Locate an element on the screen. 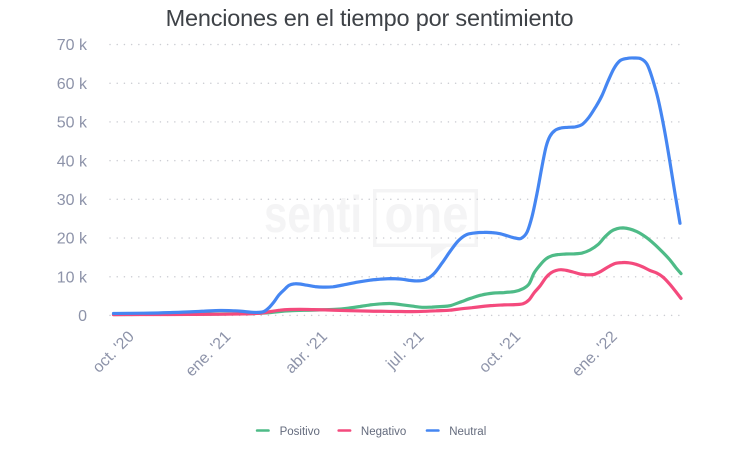  svg-text: one is located at coordinates (427, 215).